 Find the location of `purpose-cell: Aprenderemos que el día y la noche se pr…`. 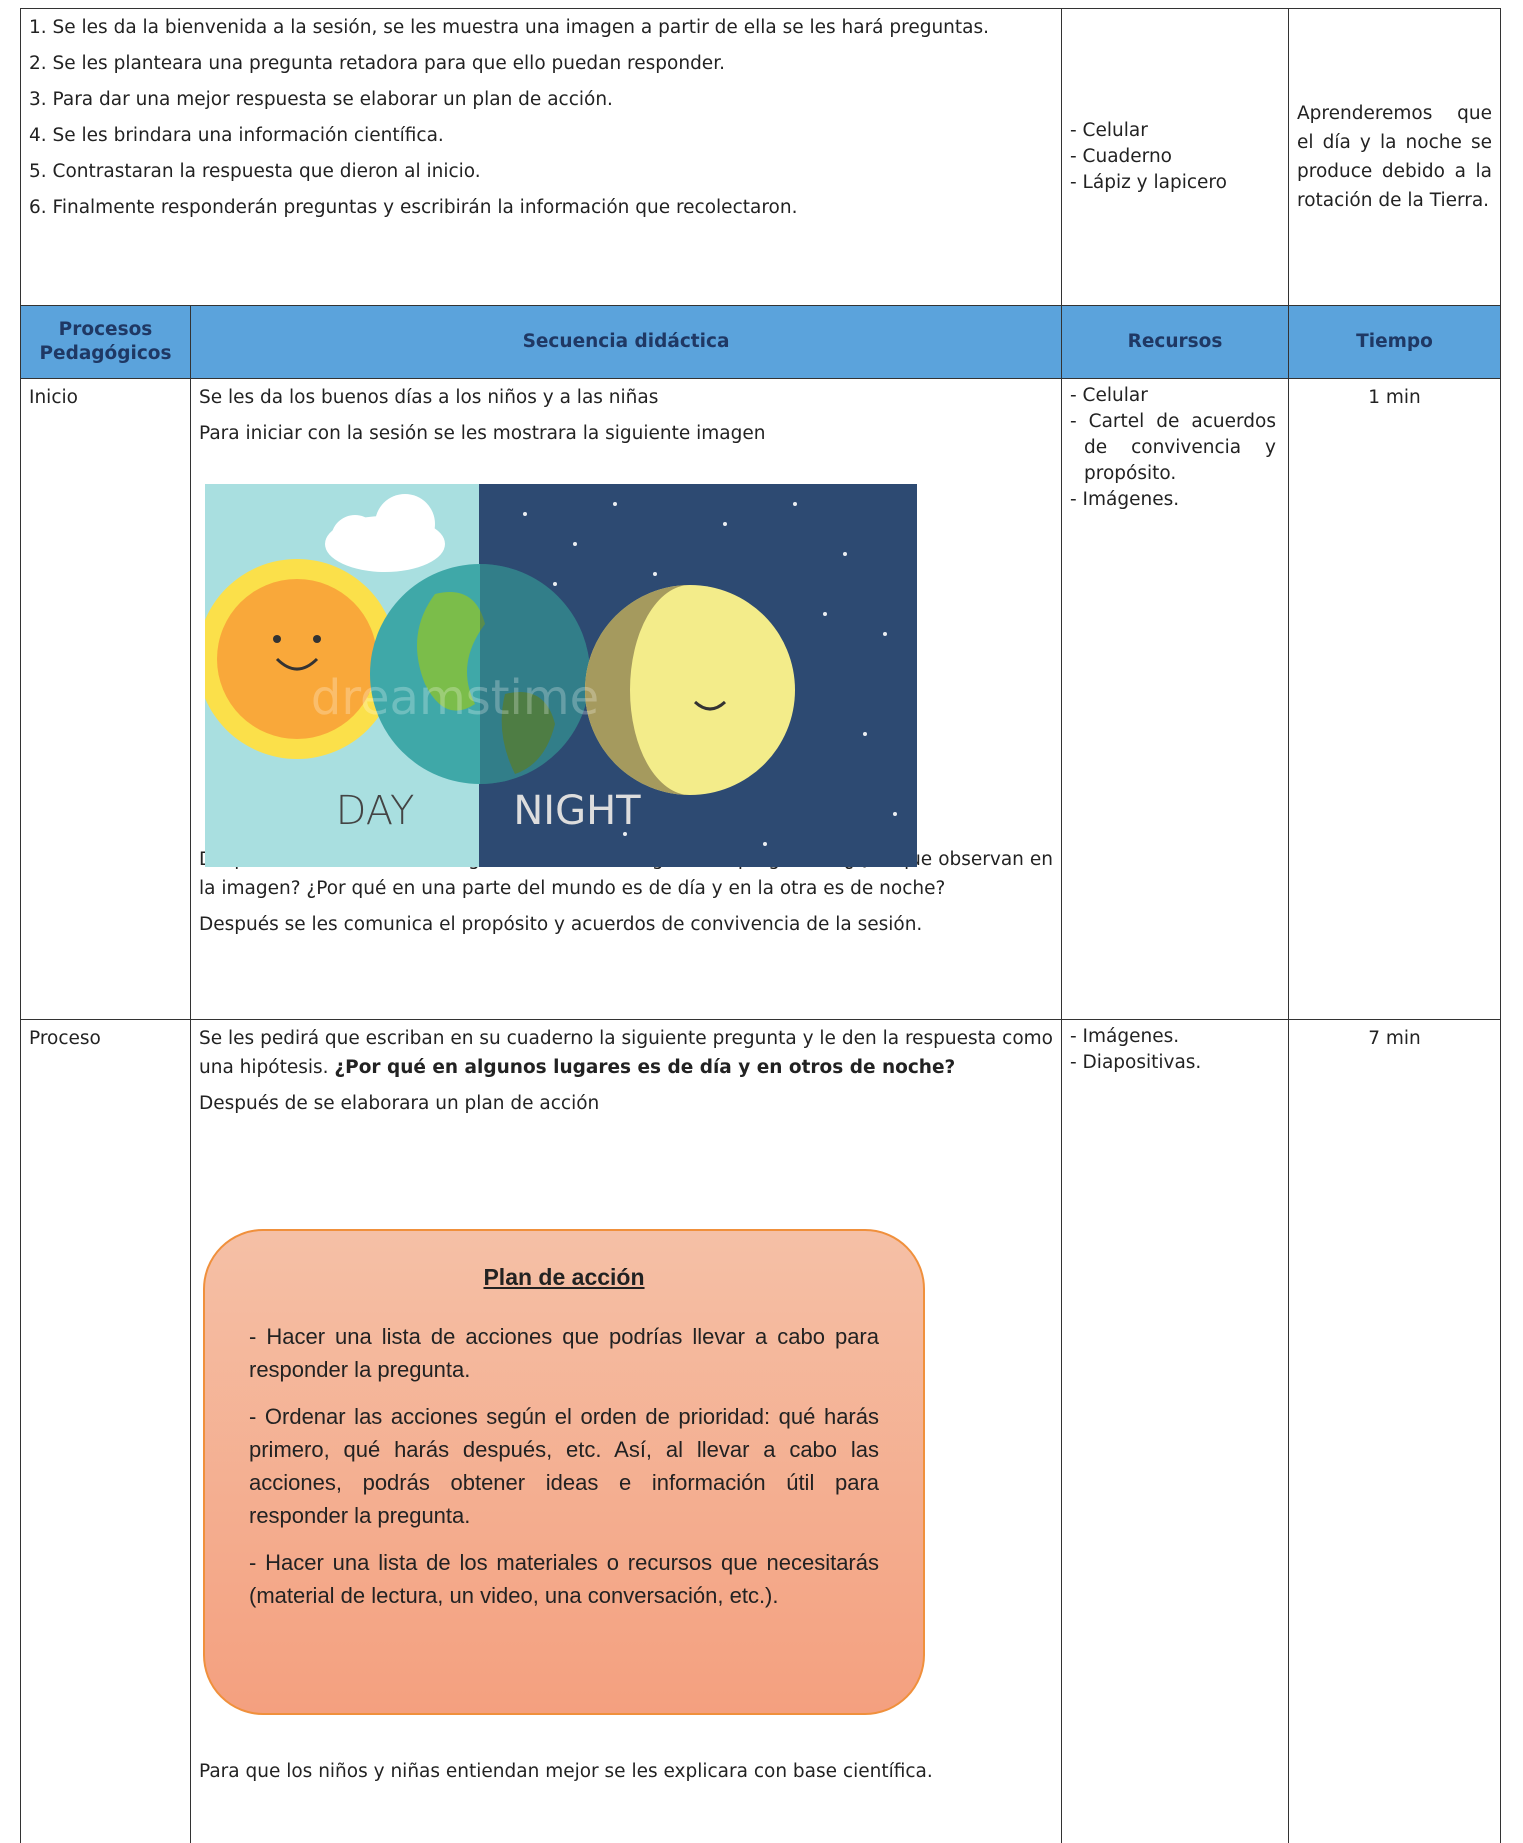

purpose-cell: Aprenderemos que el día y la noche se pr… is located at coordinates (1394, 157).